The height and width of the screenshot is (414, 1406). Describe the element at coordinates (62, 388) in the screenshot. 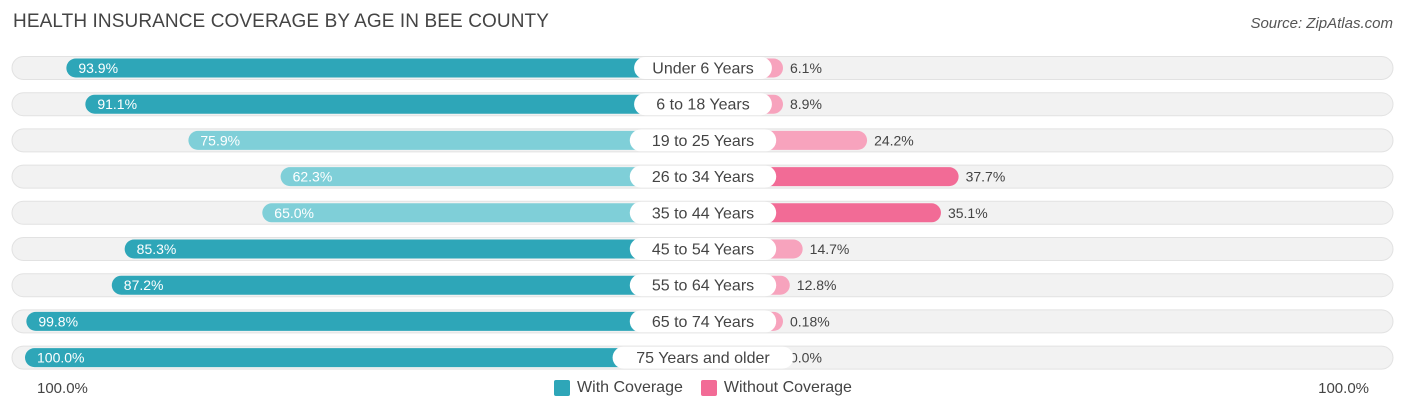

I see `axis-left-label: 100.0%` at that location.